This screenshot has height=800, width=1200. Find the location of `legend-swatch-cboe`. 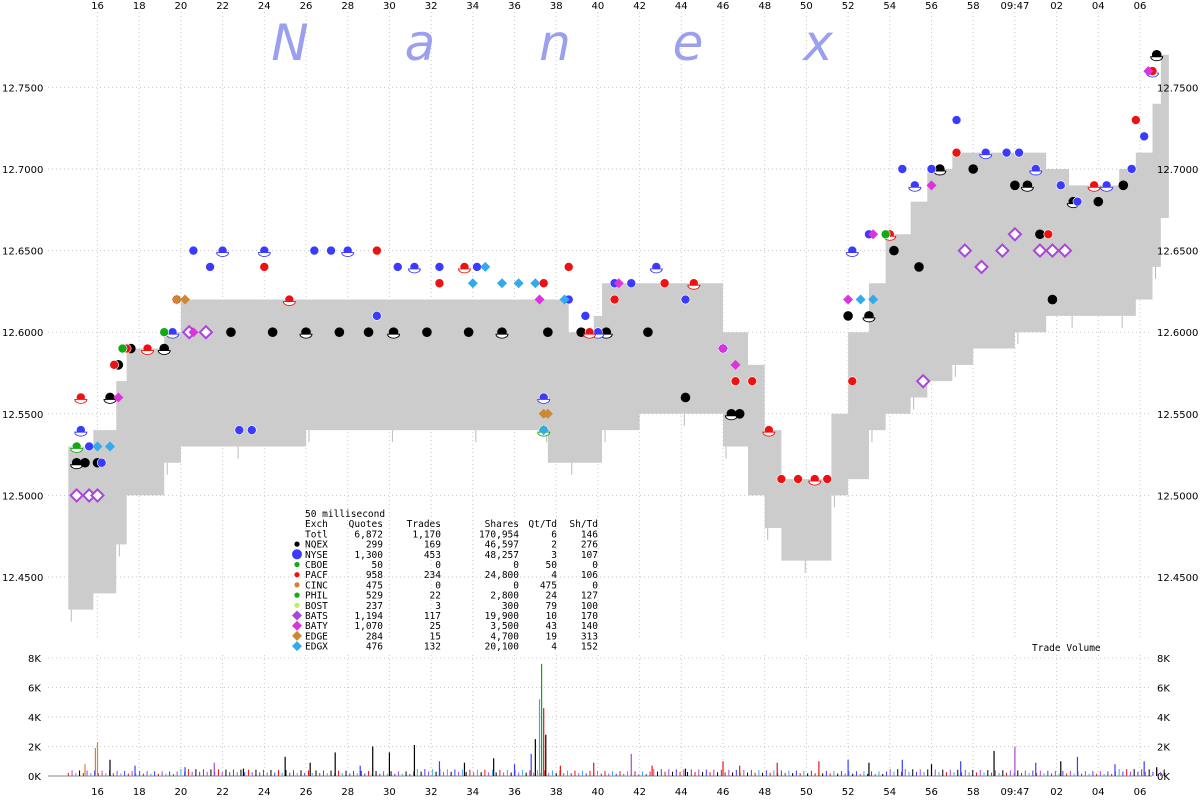

legend-swatch-cboe is located at coordinates (297, 564).